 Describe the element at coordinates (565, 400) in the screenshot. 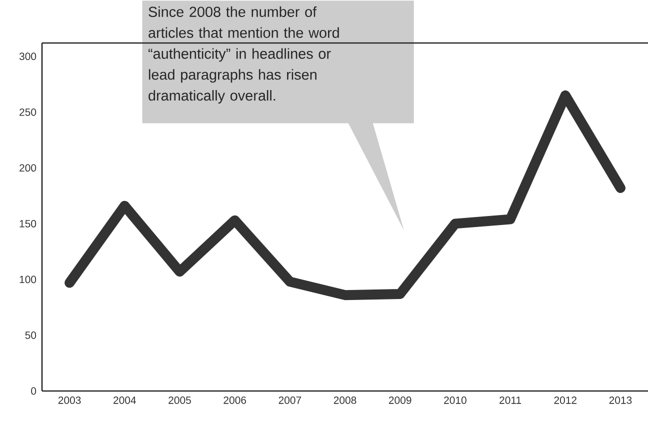

I see `x-tick-label: 2012` at that location.